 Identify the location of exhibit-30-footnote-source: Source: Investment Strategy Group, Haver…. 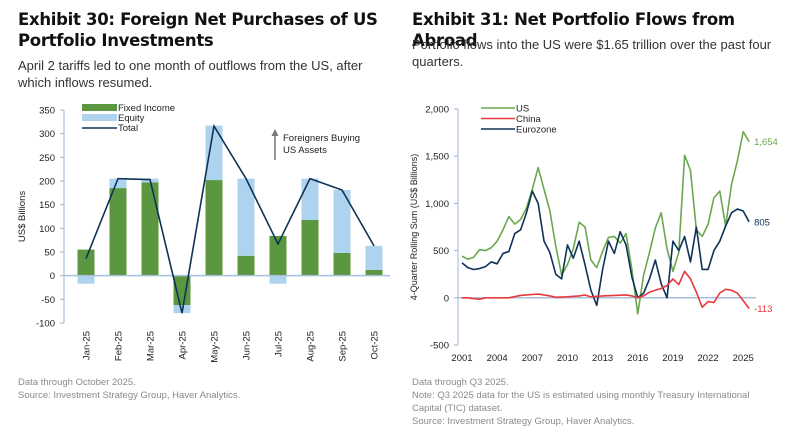
(129, 395).